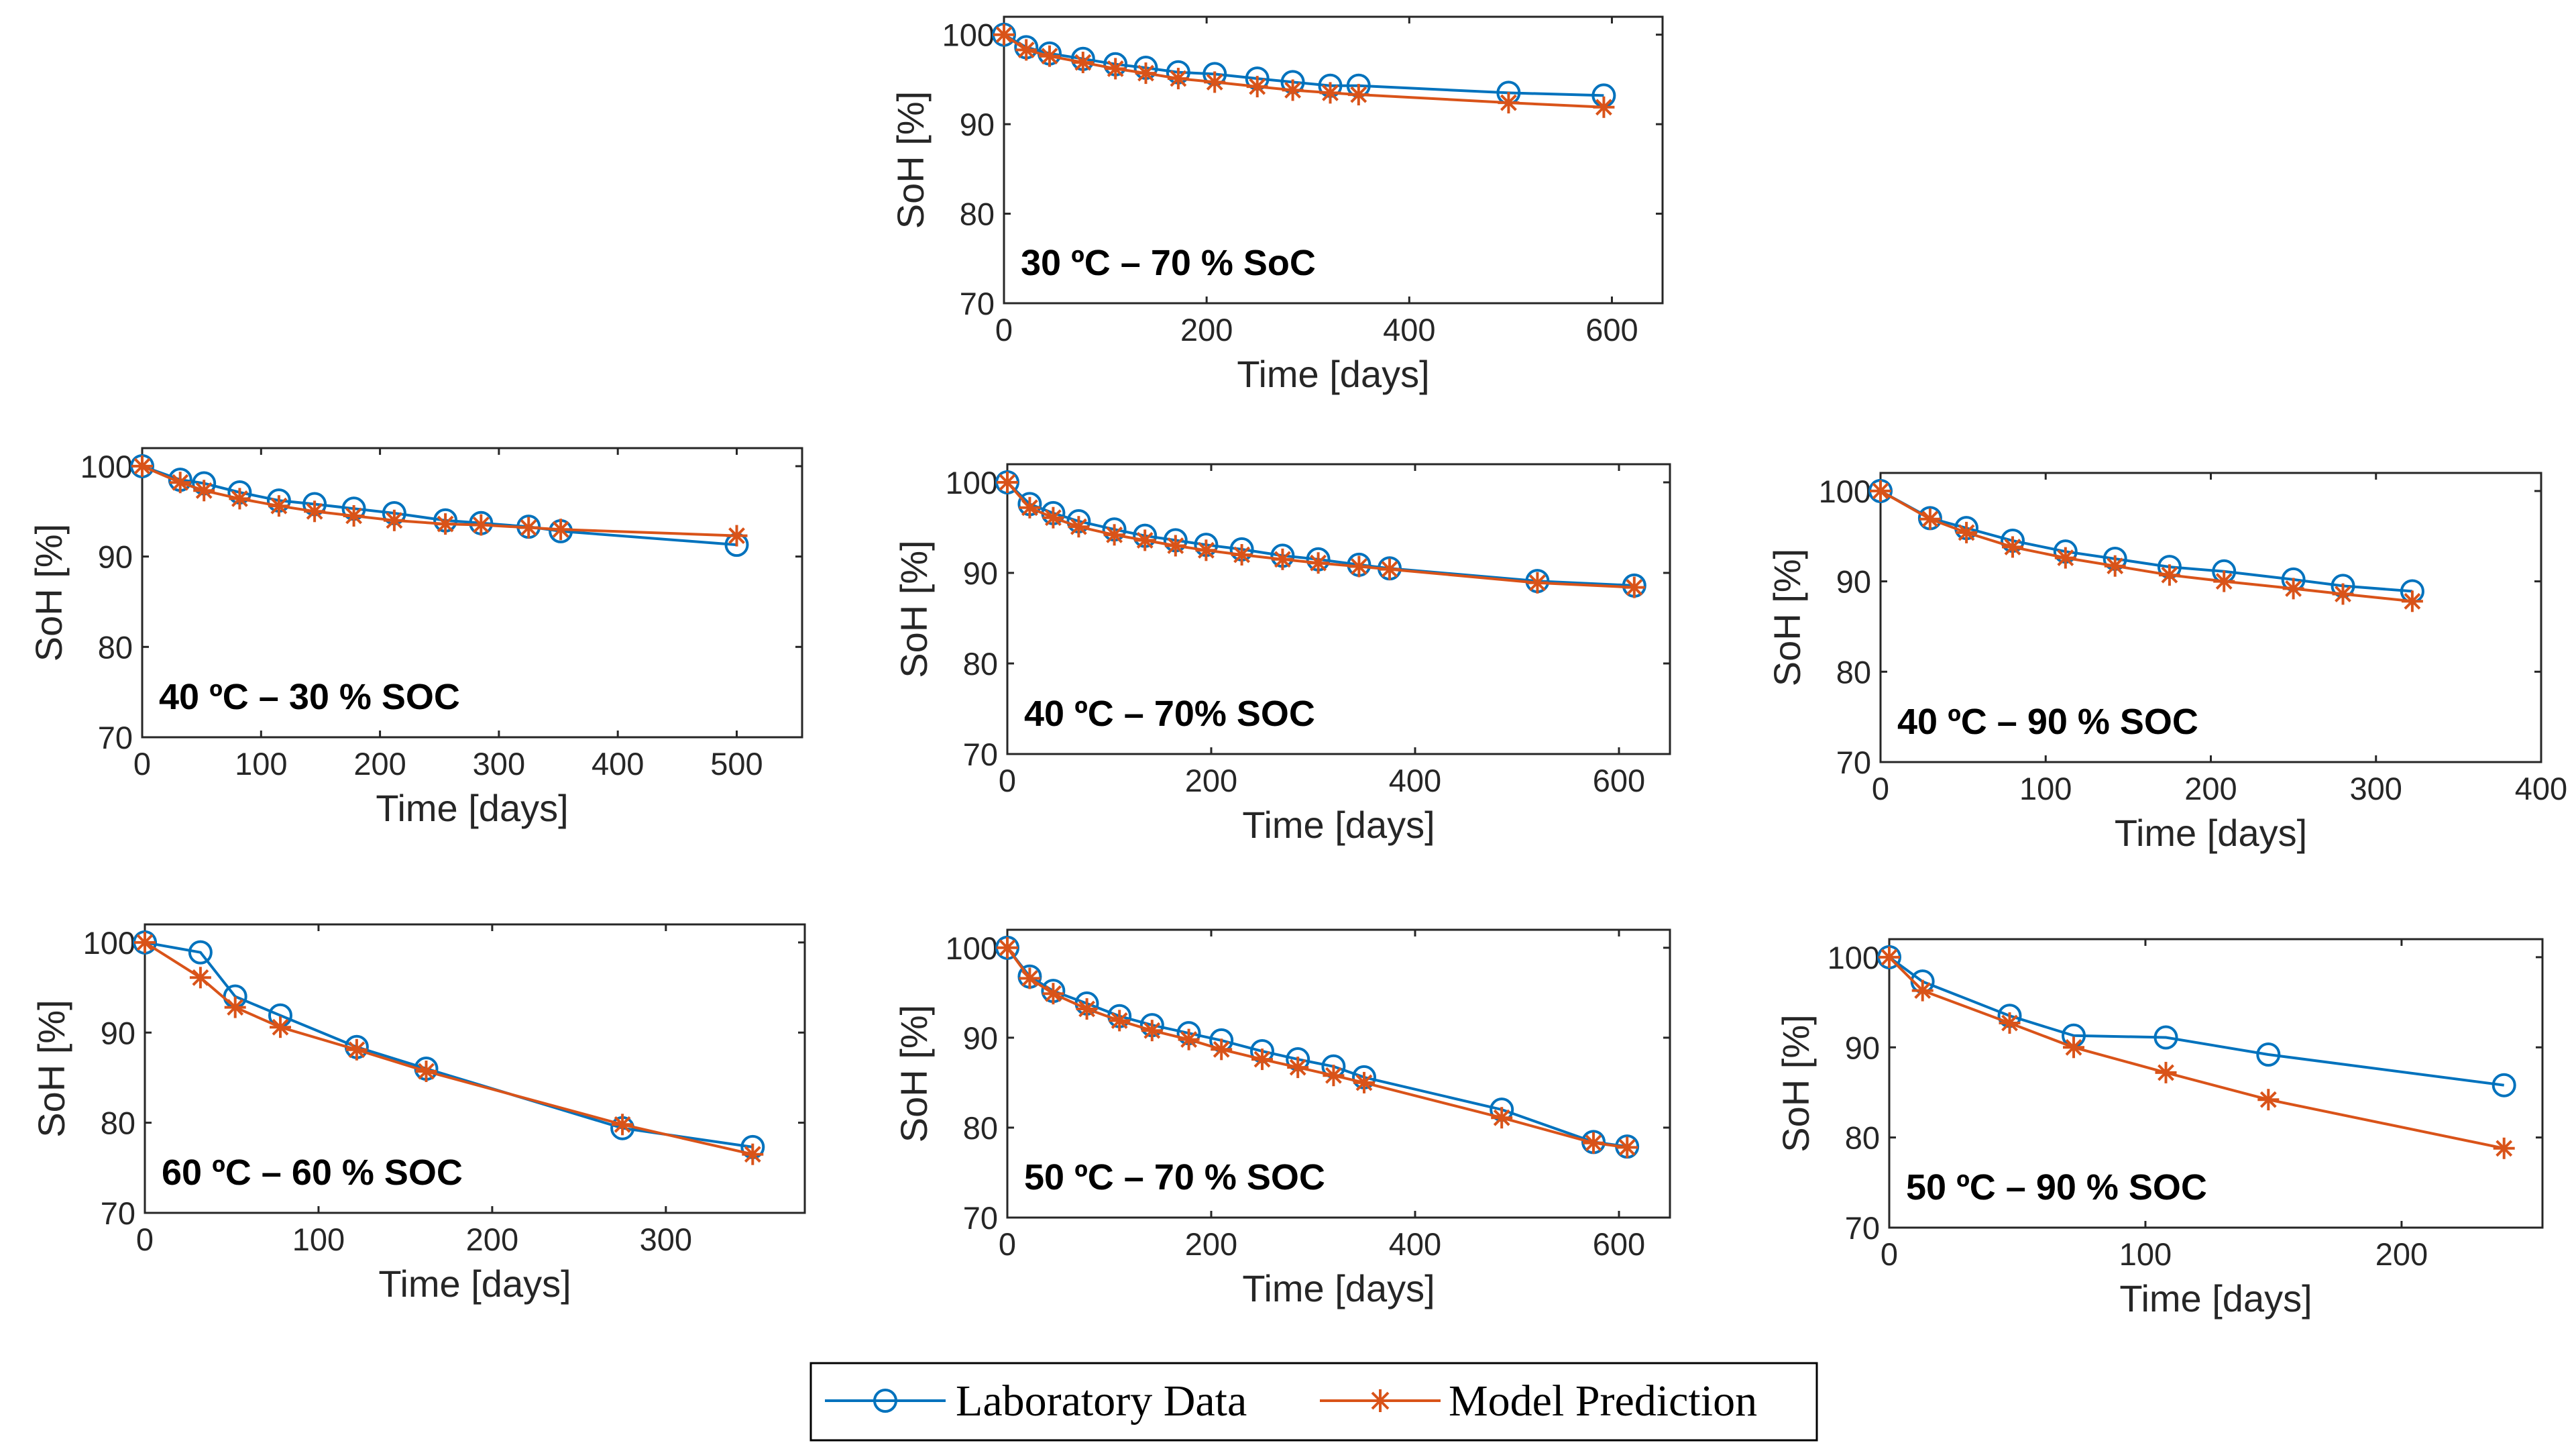 This screenshot has height=1449, width=2576. Describe the element at coordinates (1303, 65) in the screenshot. I see `lab-data-line` at that location.